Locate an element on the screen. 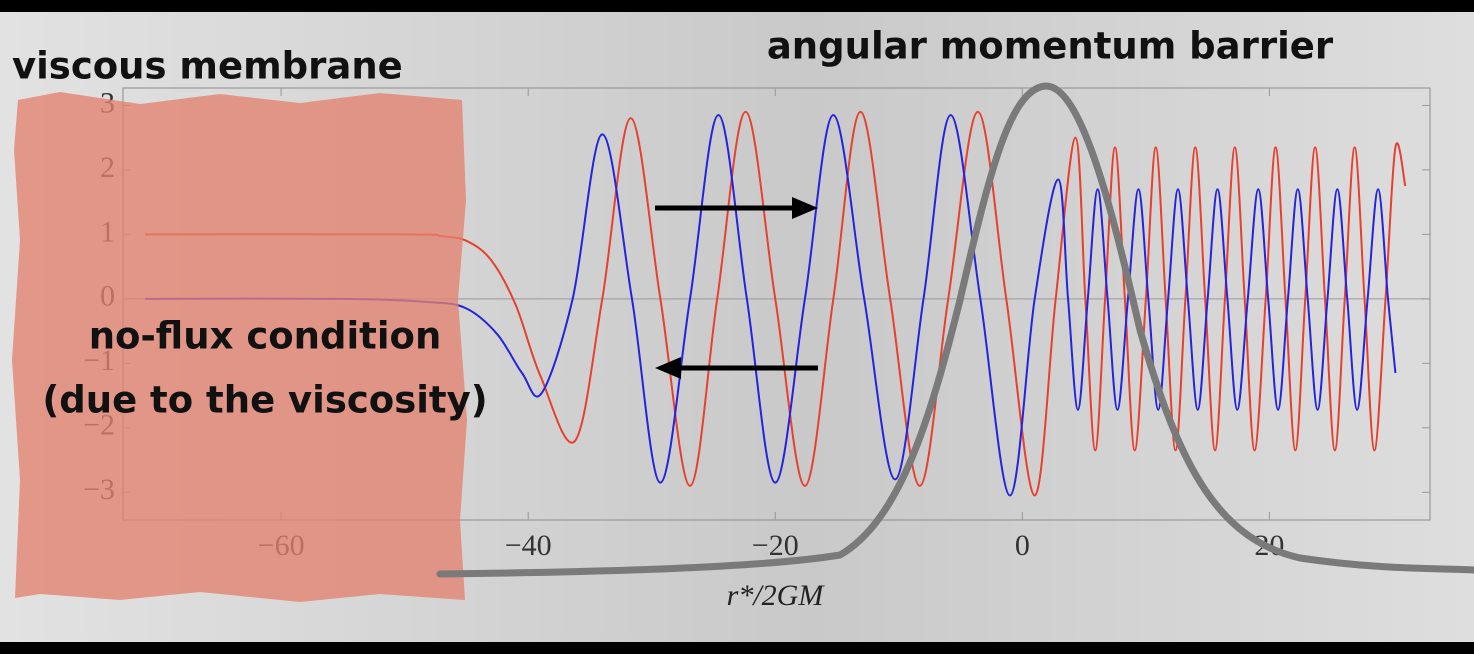  right-arrow is located at coordinates (736, 208).